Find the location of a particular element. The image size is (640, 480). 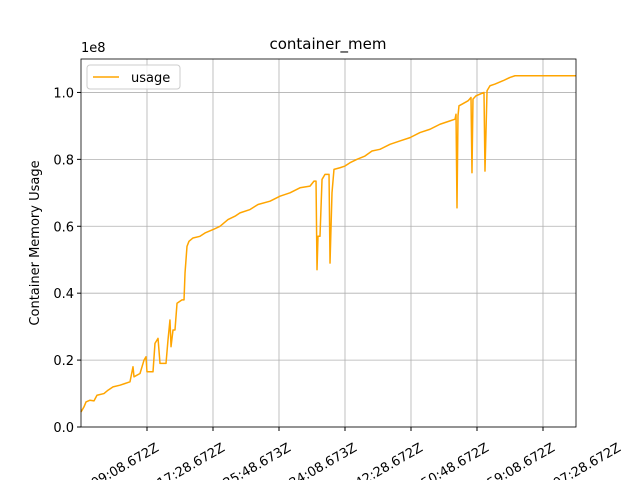

y-tick-label: 0.6 is located at coordinates (63, 227).